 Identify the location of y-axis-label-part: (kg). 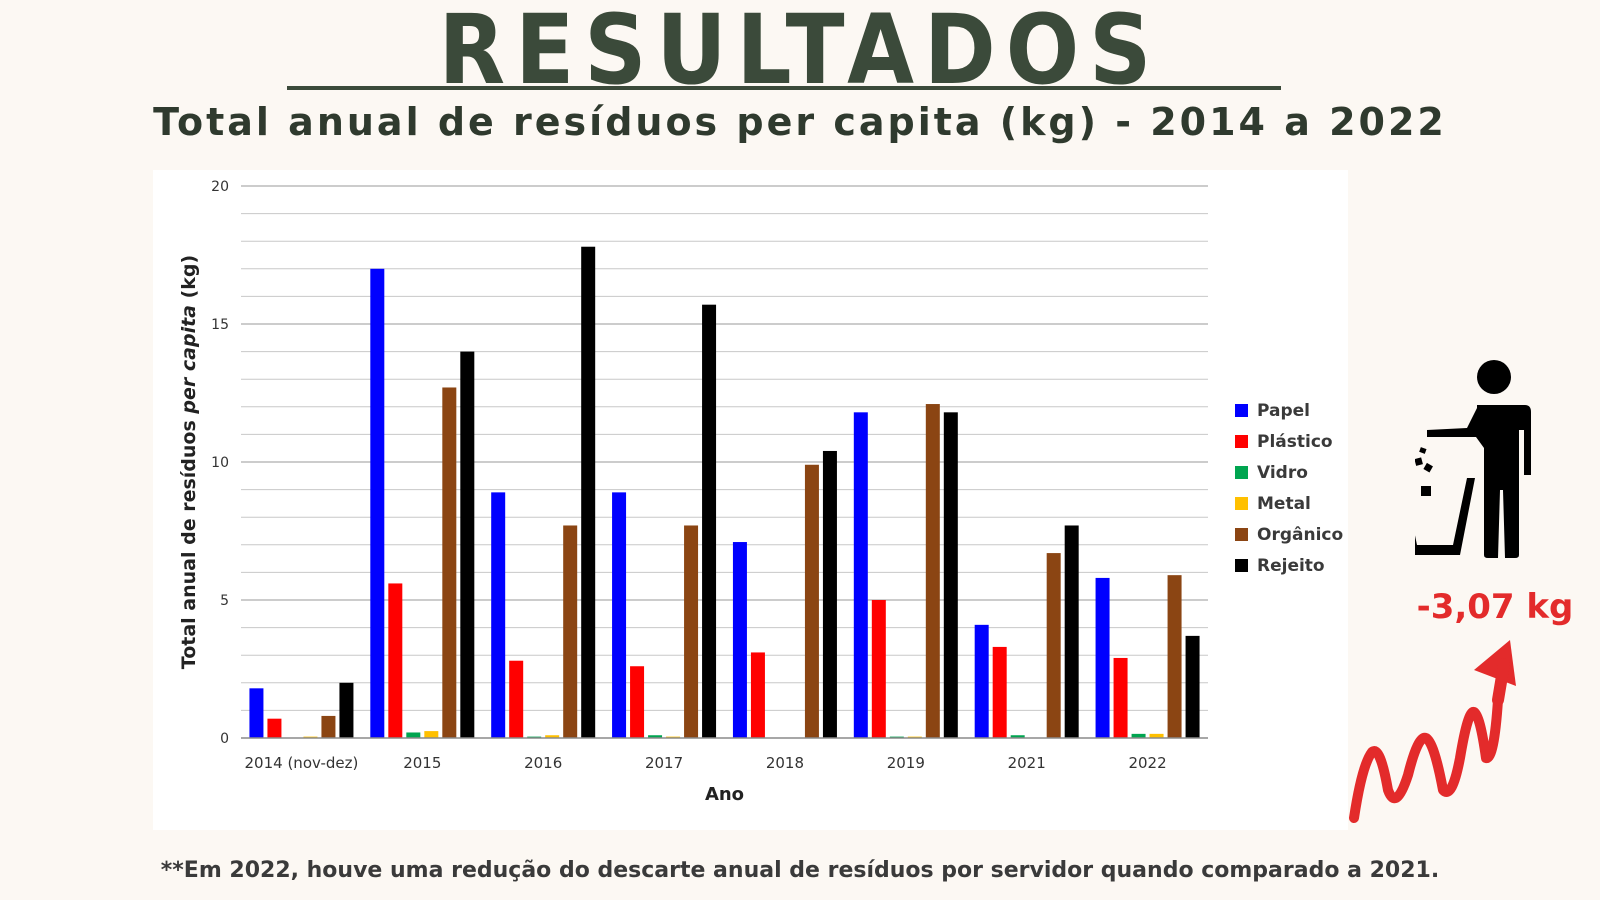
(189, 280).